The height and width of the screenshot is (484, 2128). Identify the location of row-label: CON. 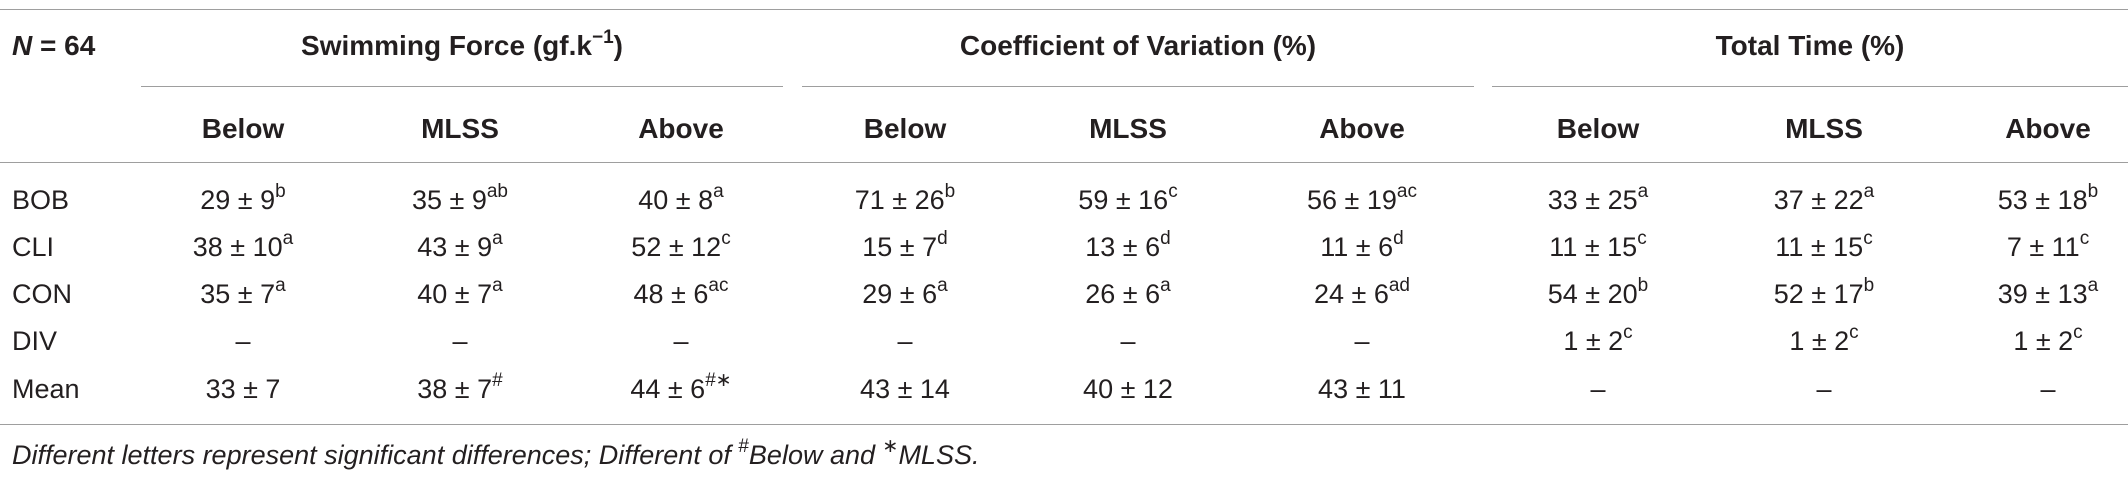
(42, 294).